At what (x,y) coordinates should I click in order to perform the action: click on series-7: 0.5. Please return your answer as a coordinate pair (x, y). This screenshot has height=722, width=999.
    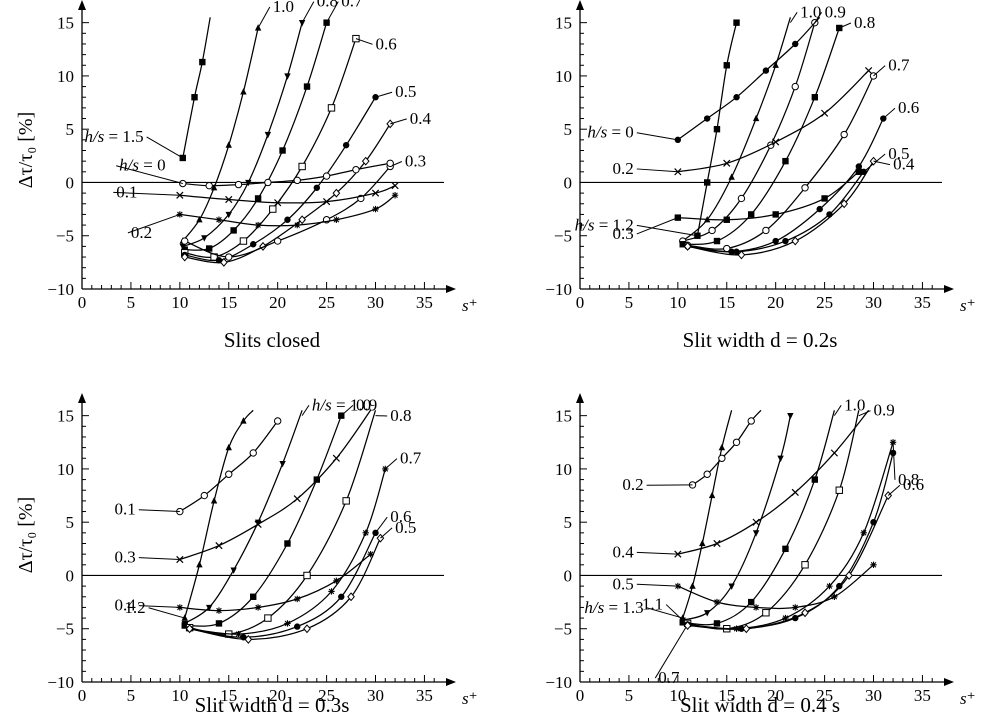
    Looking at the image, I should click on (745, 586).